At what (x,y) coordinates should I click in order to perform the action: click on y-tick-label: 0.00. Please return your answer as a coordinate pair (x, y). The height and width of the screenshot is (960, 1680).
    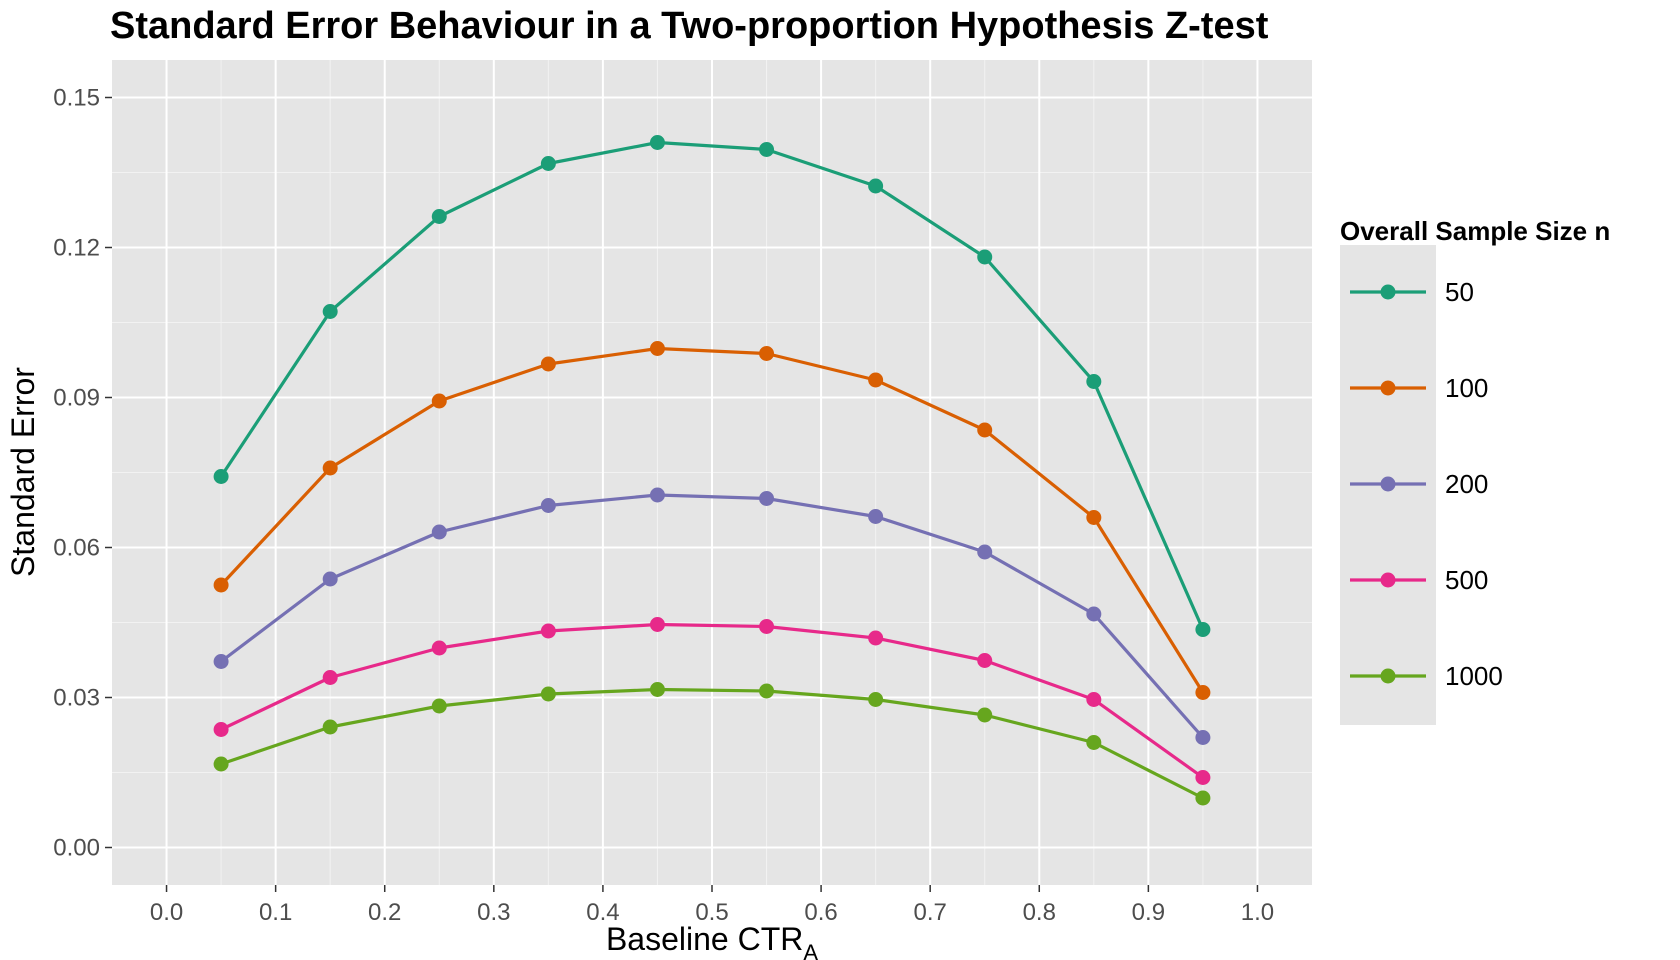
    Looking at the image, I should click on (76, 848).